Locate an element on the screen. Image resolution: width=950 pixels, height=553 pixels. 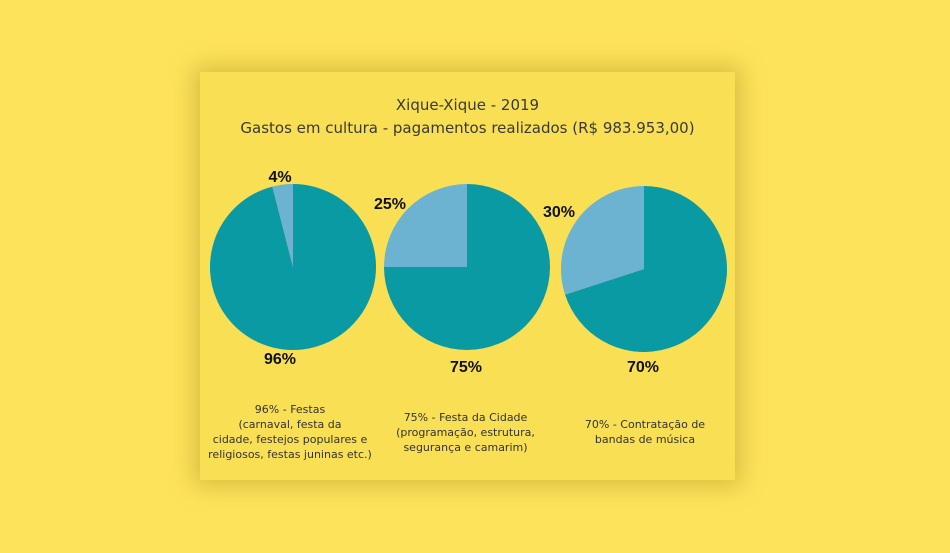
pie-label-minor: 25% is located at coordinates (390, 204).